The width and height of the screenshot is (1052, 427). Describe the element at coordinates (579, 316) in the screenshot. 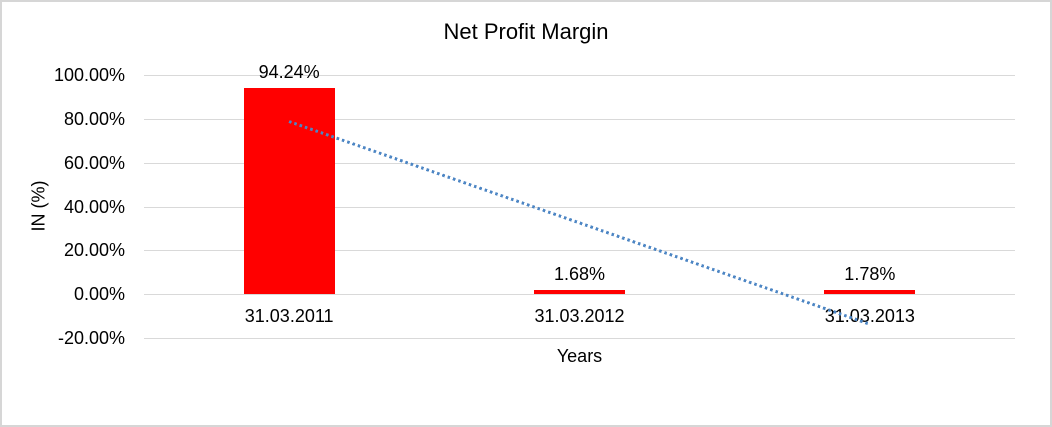

I see `category-label: 31.03.2012` at that location.